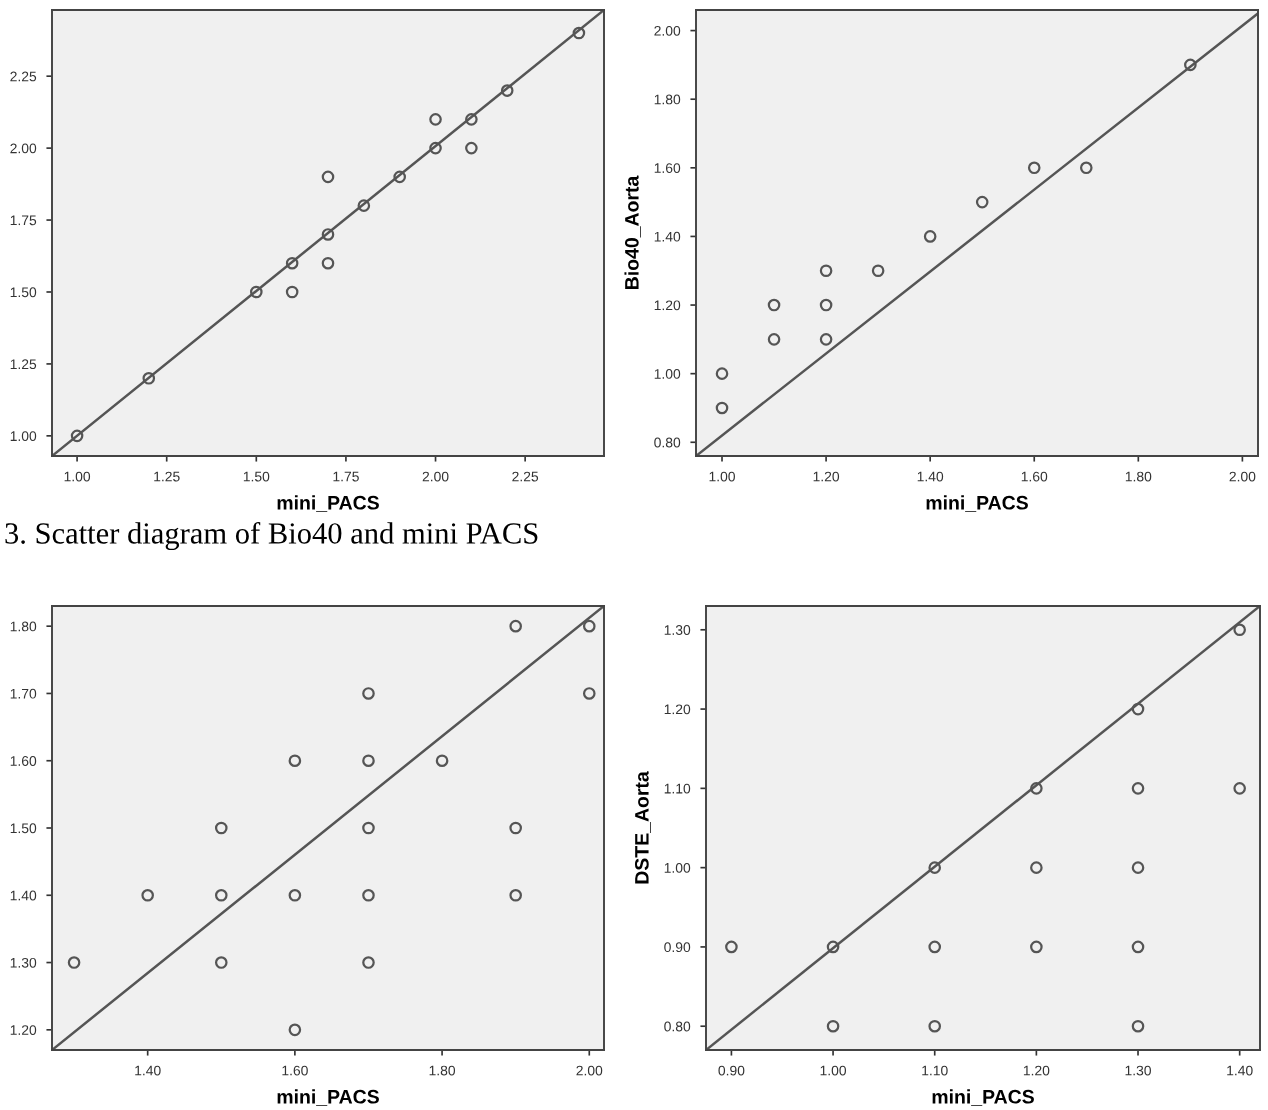 The width and height of the screenshot is (1268, 1110). Describe the element at coordinates (642, 827) in the screenshot. I see `y-axis-title: DSTE_Aorta` at that location.